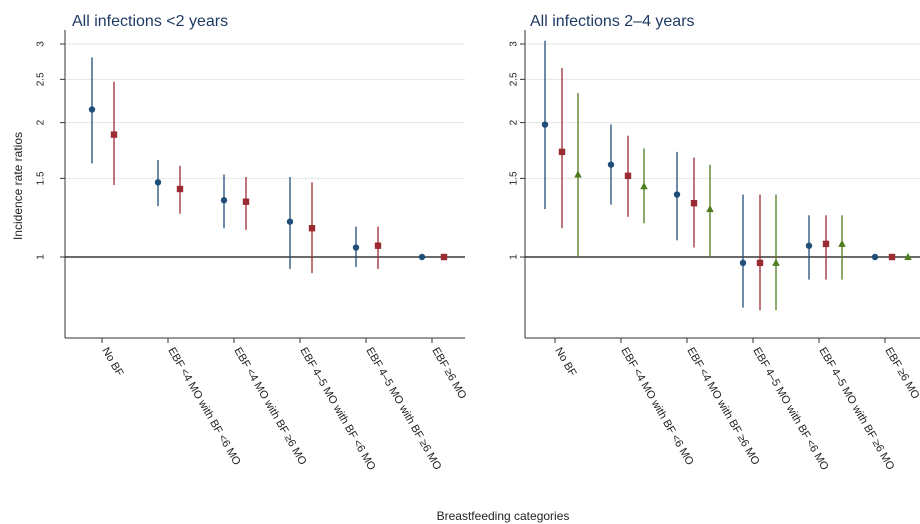  What do you see at coordinates (514, 178) in the screenshot?
I see `panel2-ytick-label: 1.5` at bounding box center [514, 178].